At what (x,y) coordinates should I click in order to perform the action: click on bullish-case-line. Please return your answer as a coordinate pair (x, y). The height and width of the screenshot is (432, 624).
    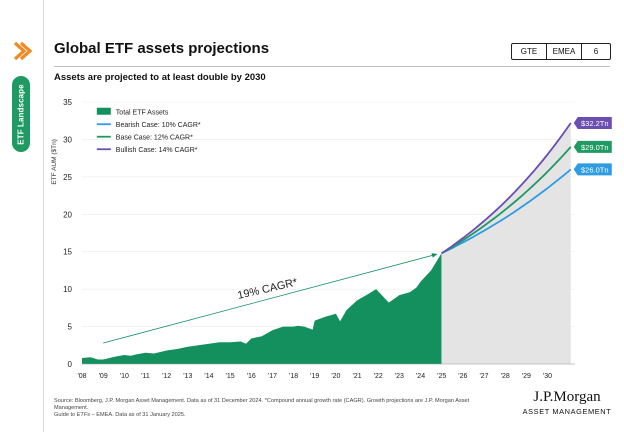
    Looking at the image, I should click on (506, 188).